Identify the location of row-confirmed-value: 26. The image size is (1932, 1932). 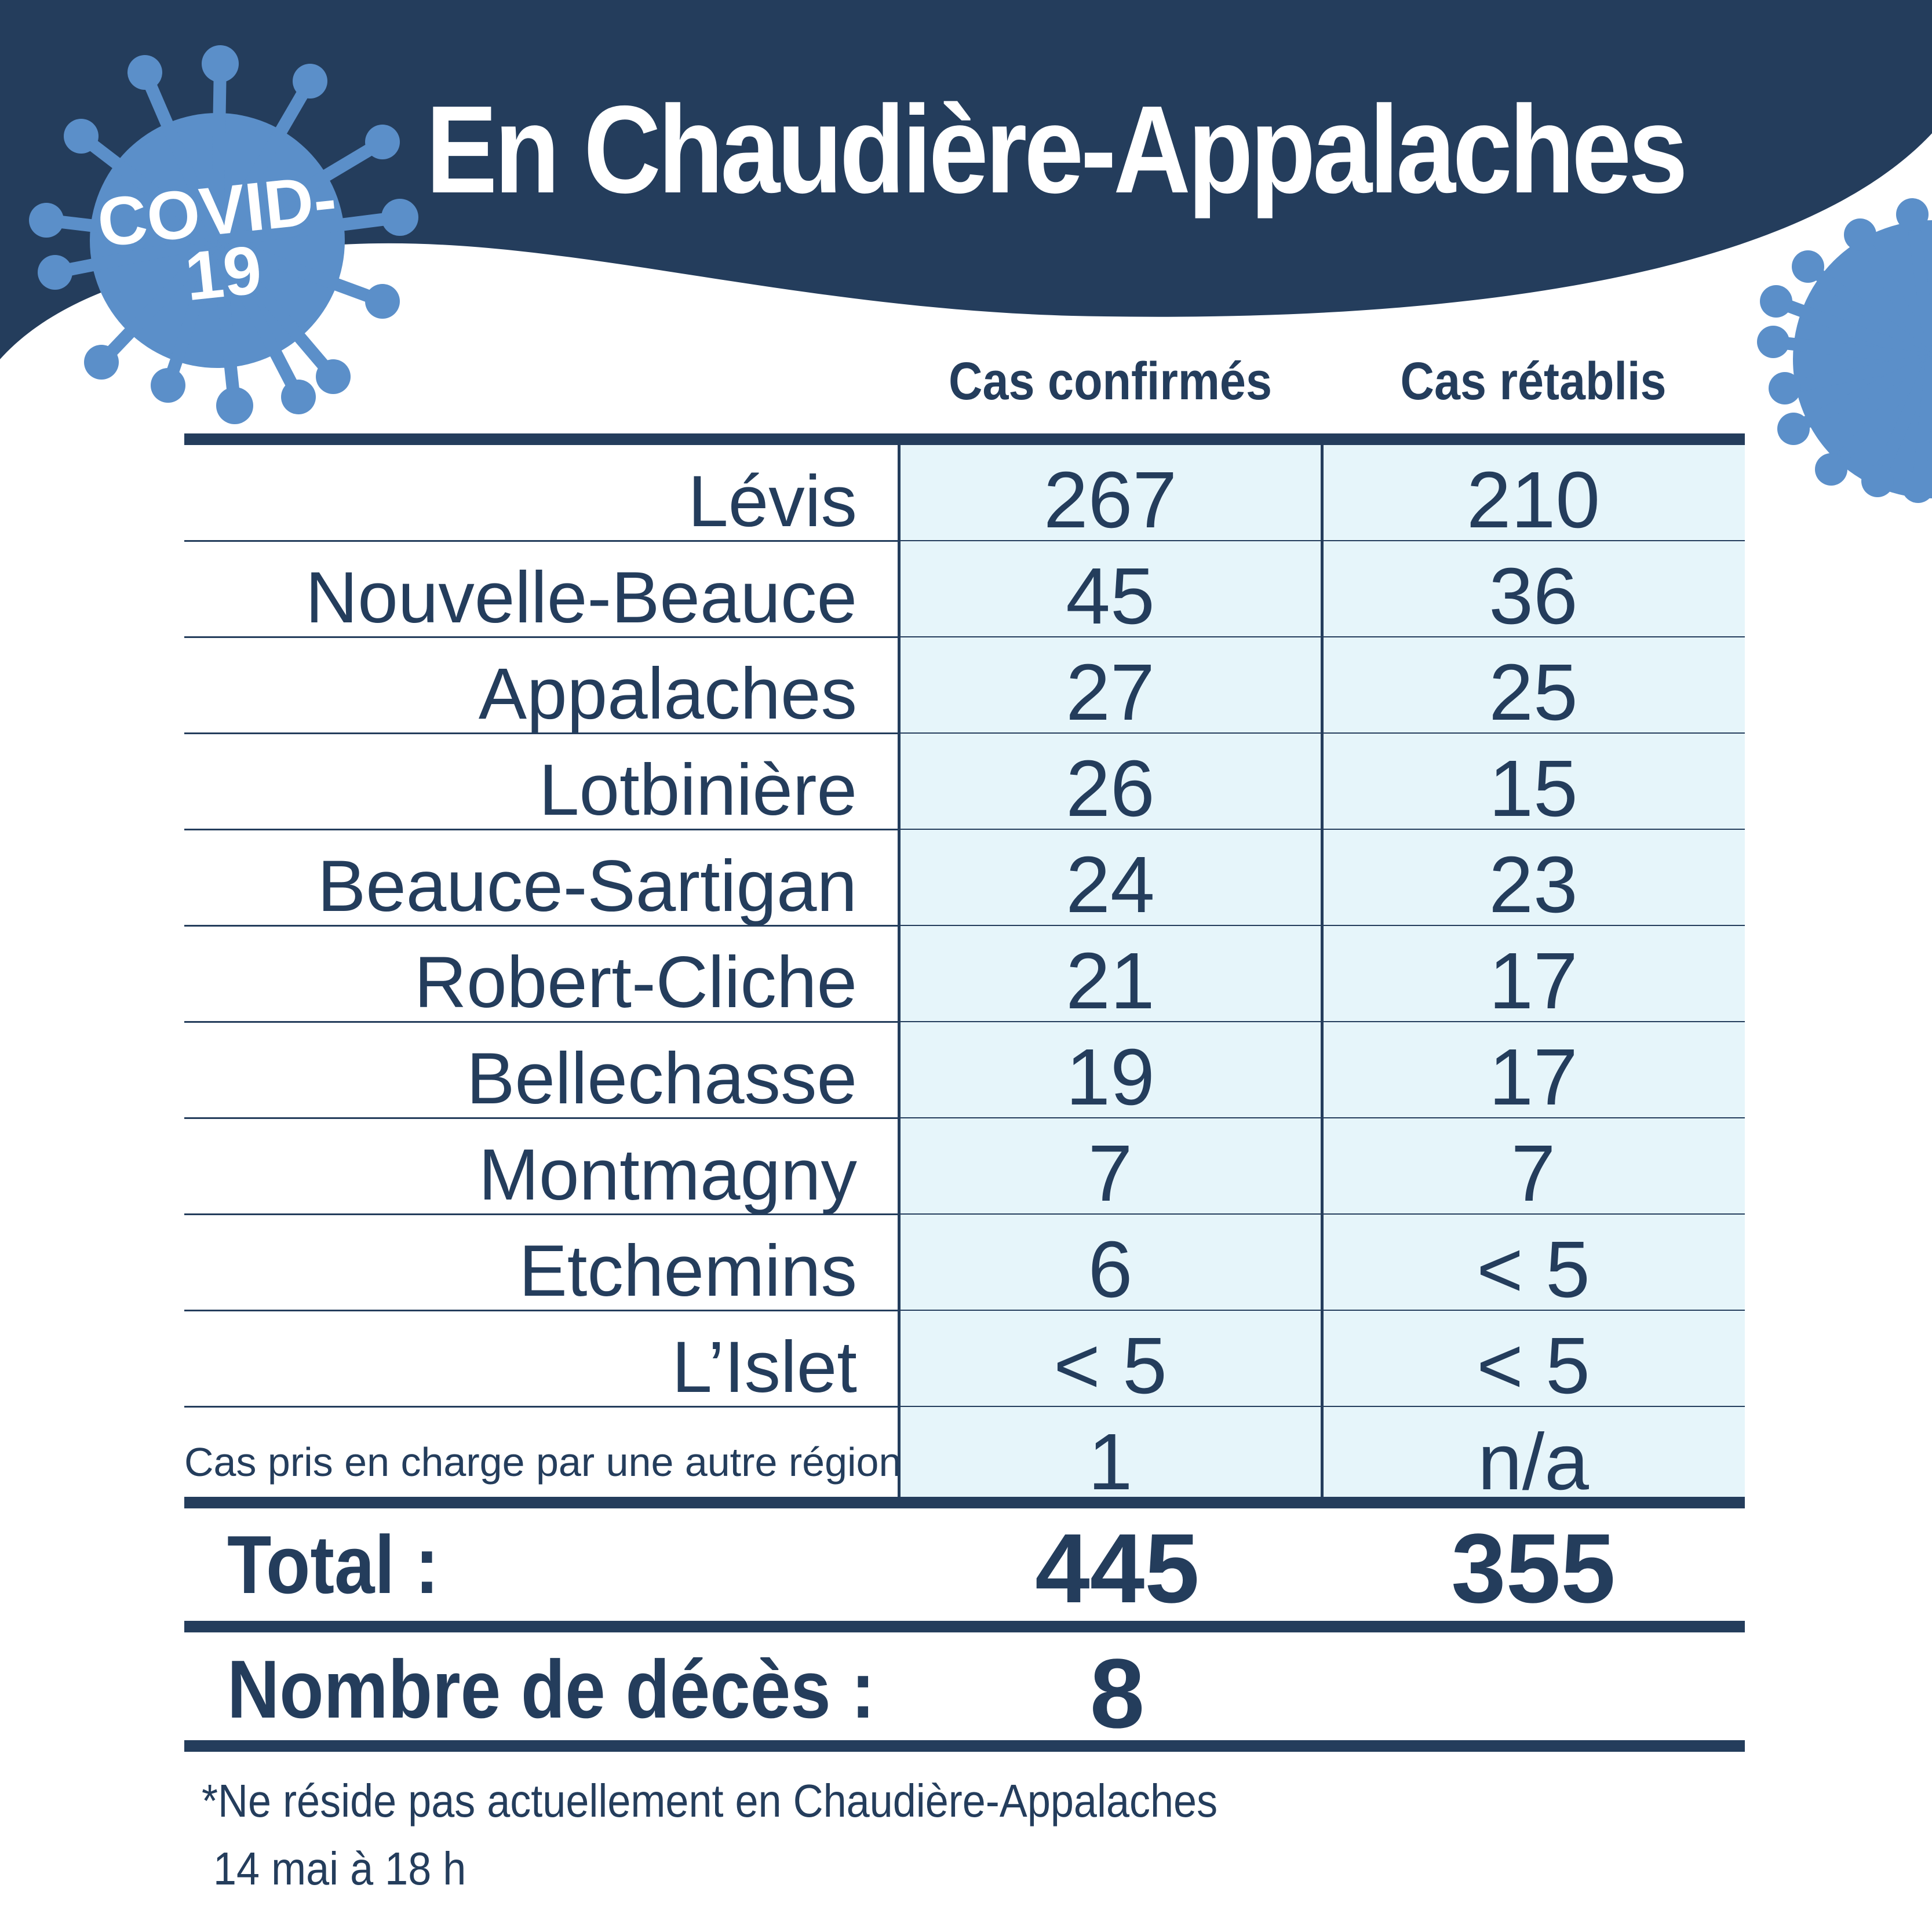
(1110, 784).